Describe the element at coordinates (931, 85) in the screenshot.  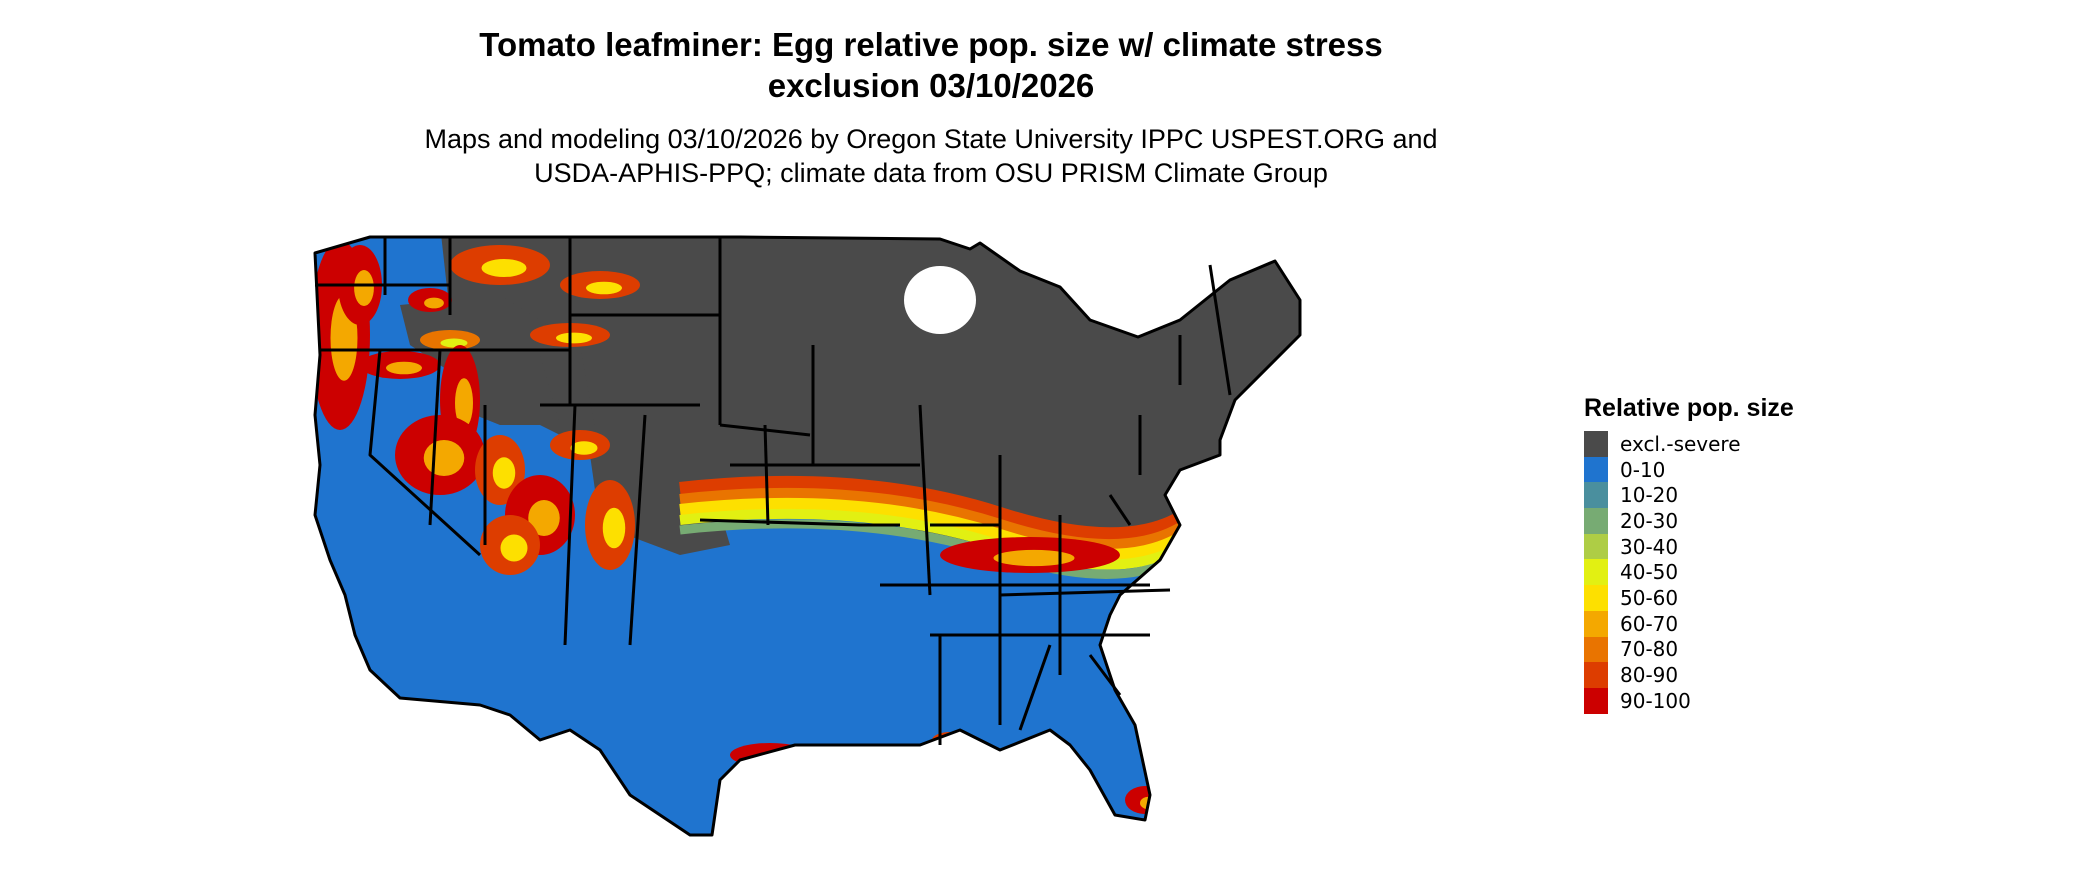
I see `map-title-line-2: exclusion 03/10/2026` at that location.